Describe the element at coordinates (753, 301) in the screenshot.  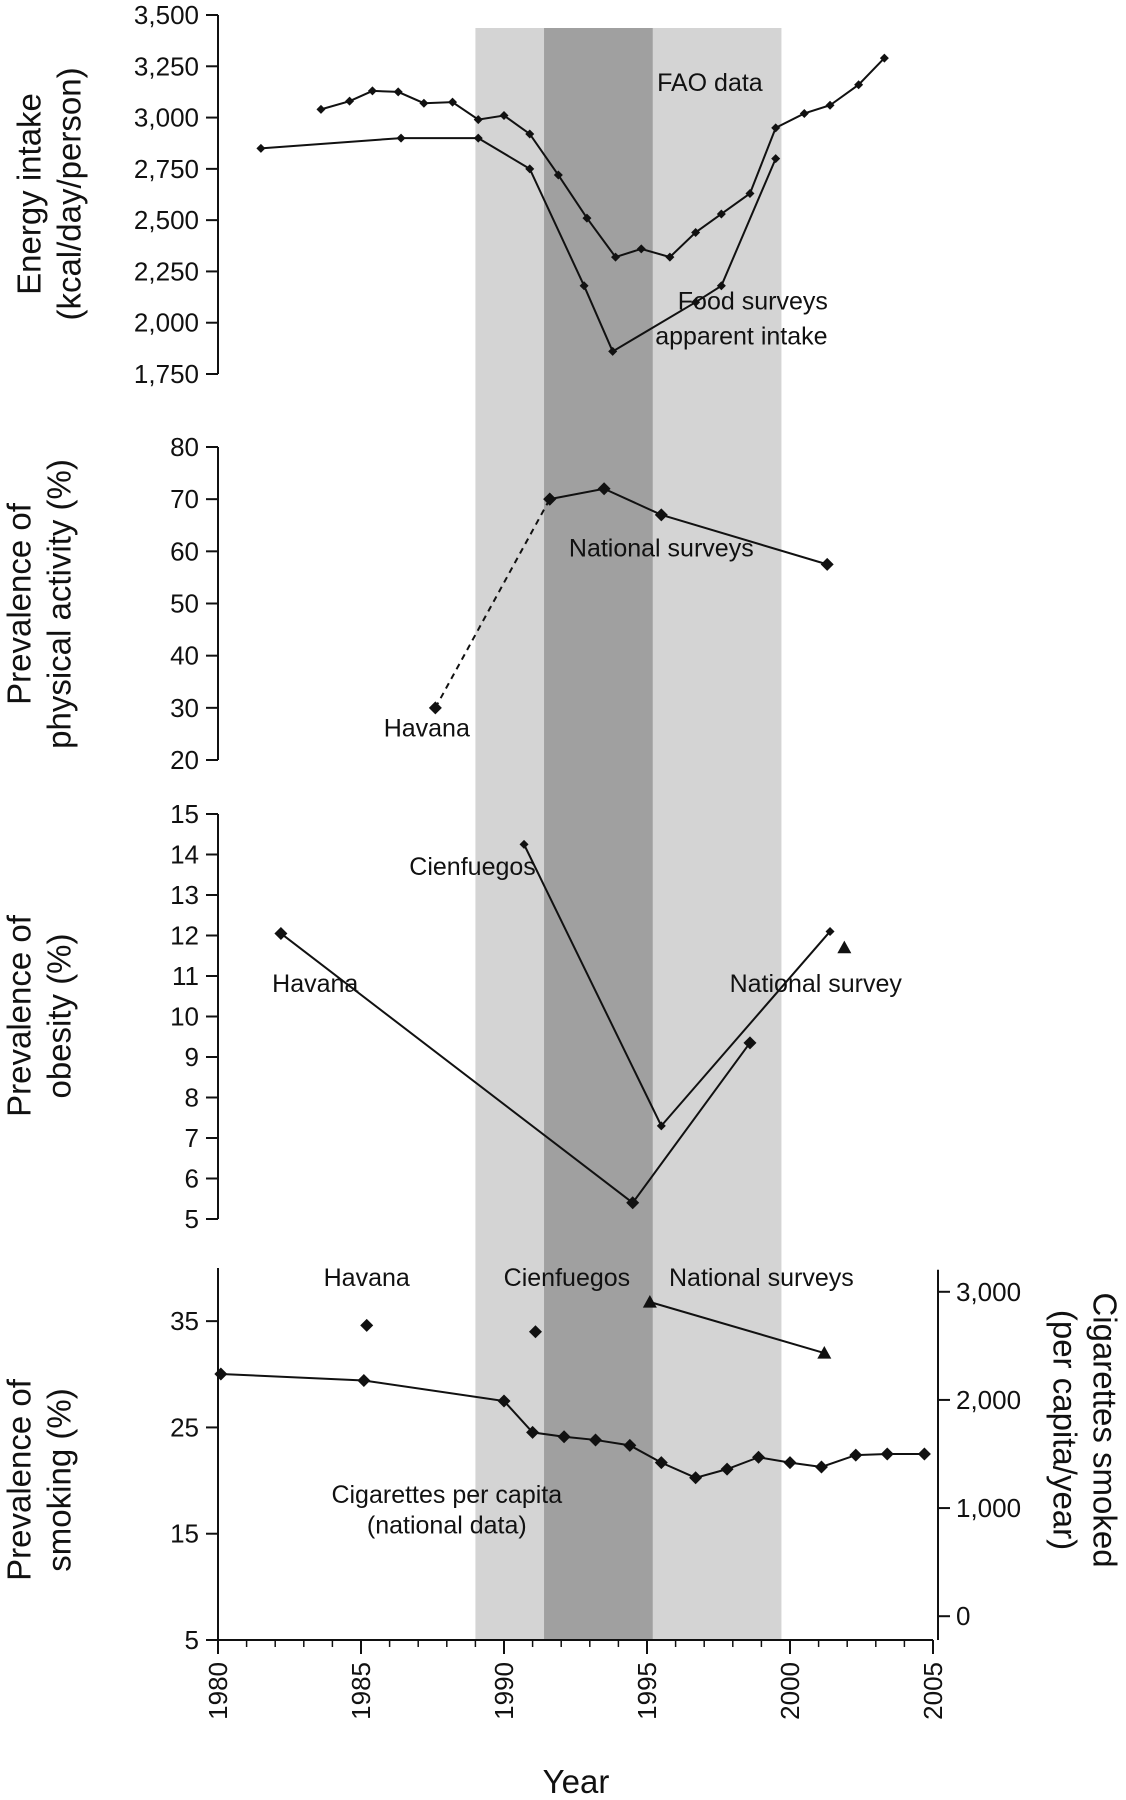
I see `annotation-label: Food surveys` at that location.